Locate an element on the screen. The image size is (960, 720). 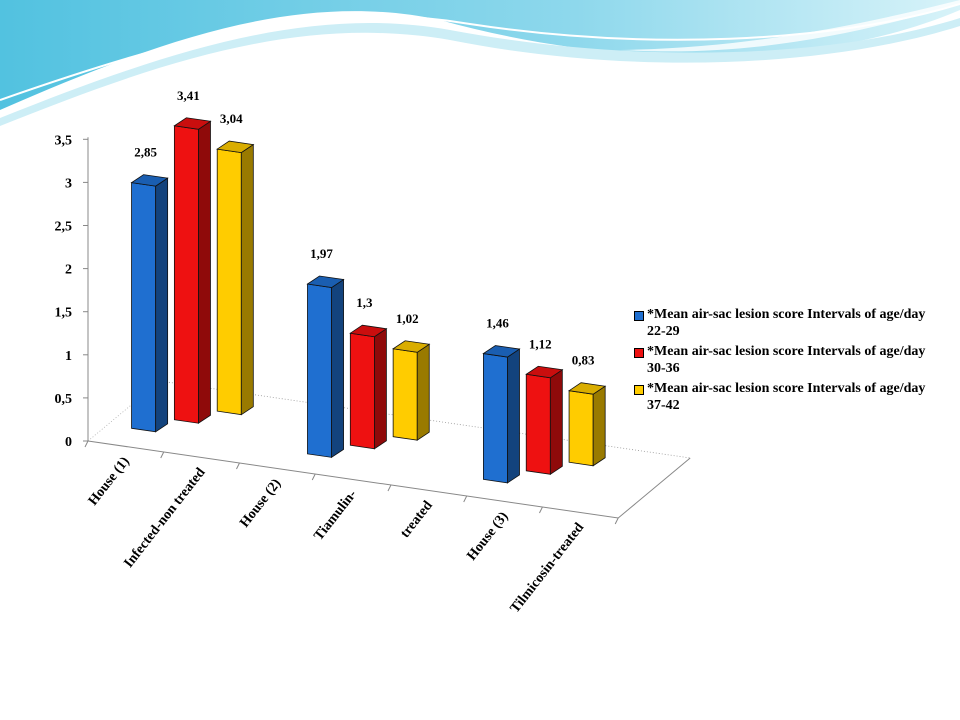
x-tick-label: House (3) is located at coordinates (488, 536).